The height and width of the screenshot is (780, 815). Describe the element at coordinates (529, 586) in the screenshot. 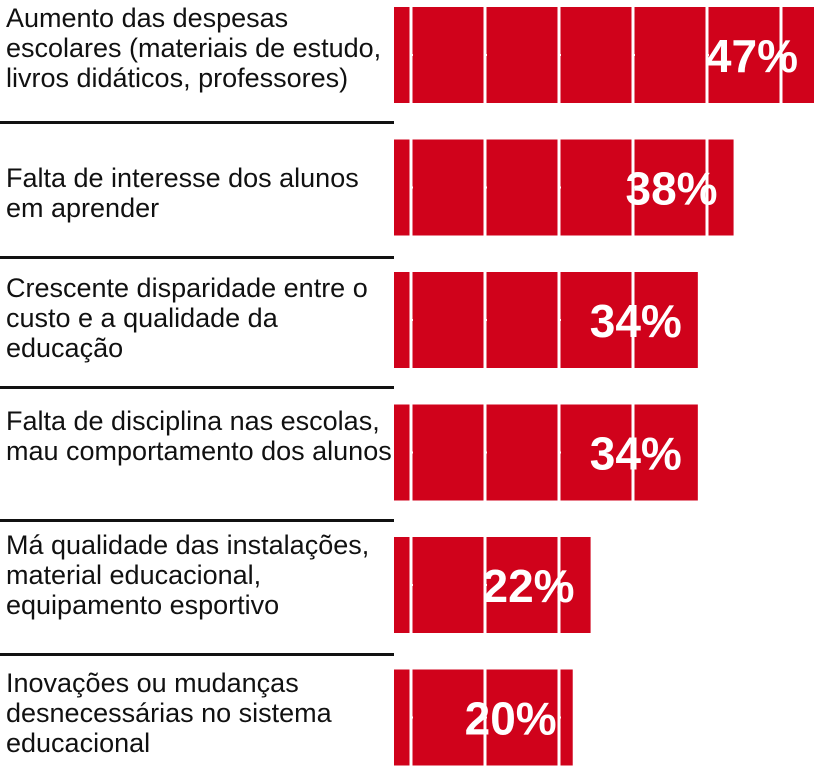

I see `bar-value-label: 22%` at that location.